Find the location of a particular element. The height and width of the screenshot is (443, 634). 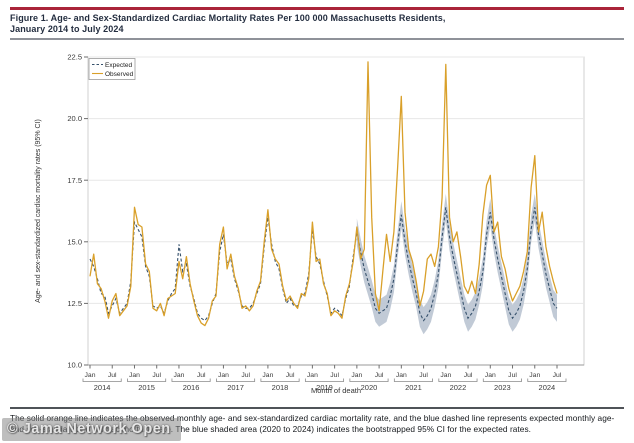

title-divider is located at coordinates (317, 39).